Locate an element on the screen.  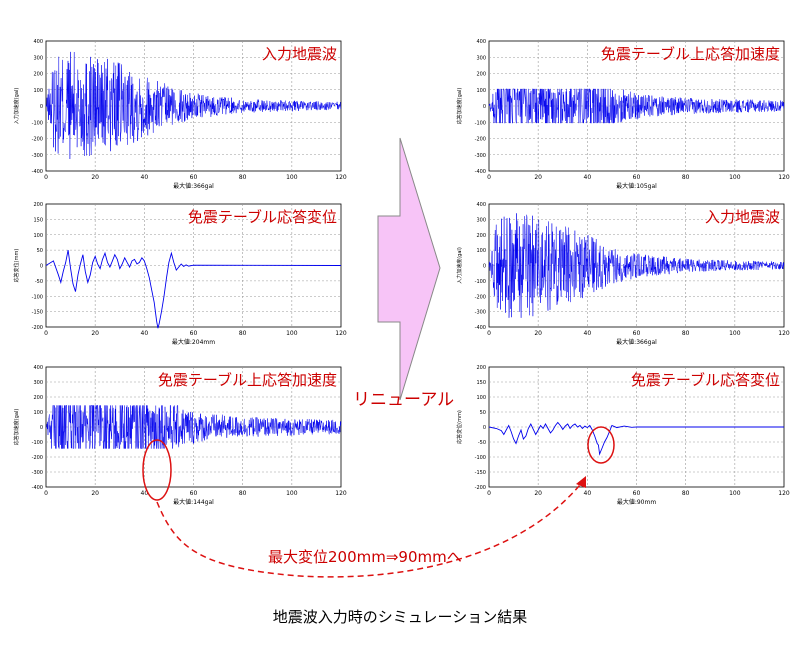
y-tick-label: -50 is located at coordinates (39, 282).